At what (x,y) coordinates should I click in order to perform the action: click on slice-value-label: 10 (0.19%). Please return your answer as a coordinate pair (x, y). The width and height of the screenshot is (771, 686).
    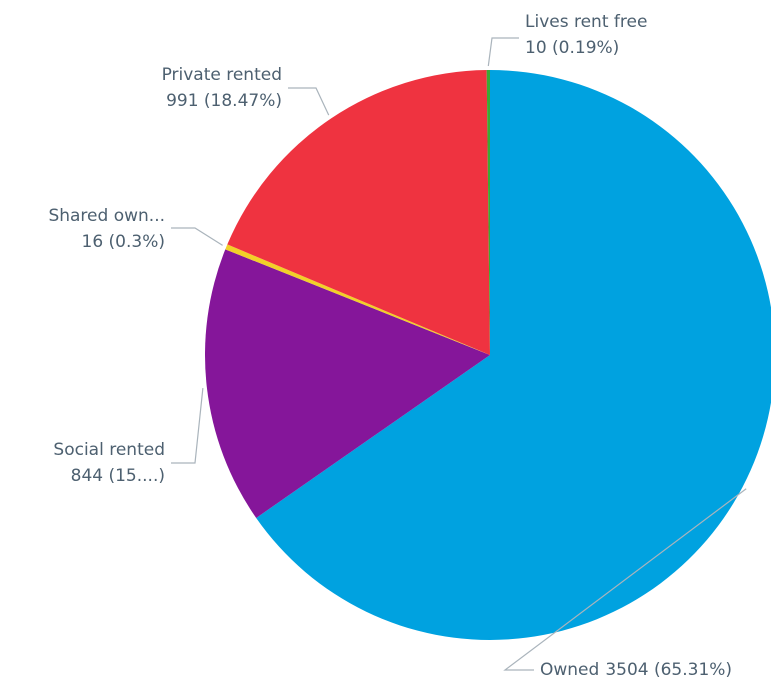
    Looking at the image, I should click on (572, 48).